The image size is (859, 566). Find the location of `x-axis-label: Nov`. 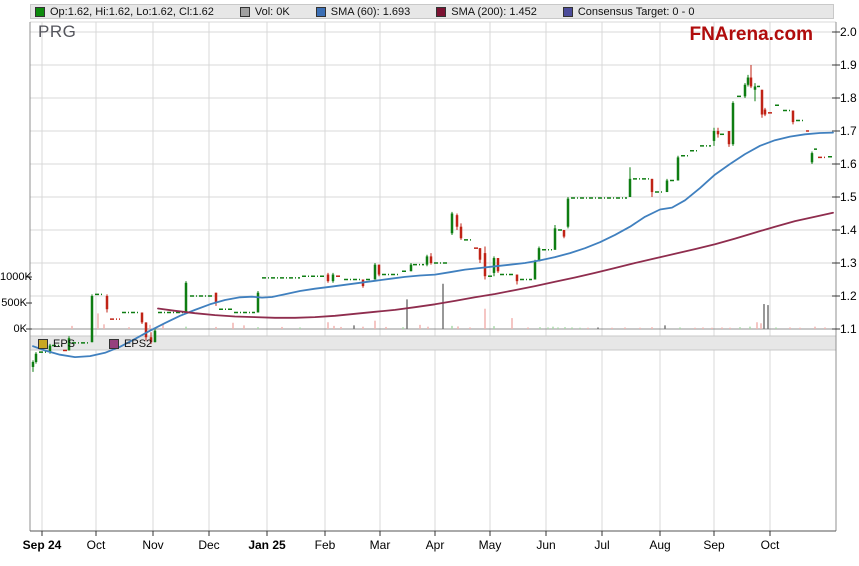

x-axis-label: Nov is located at coordinates (153, 545).